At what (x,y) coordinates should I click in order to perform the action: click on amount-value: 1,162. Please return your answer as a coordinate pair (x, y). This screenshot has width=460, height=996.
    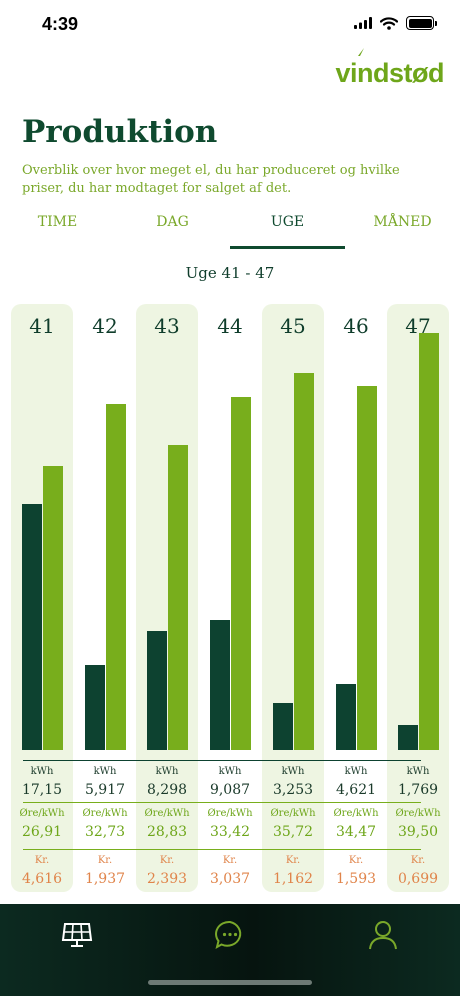
    Looking at the image, I should click on (293, 879).